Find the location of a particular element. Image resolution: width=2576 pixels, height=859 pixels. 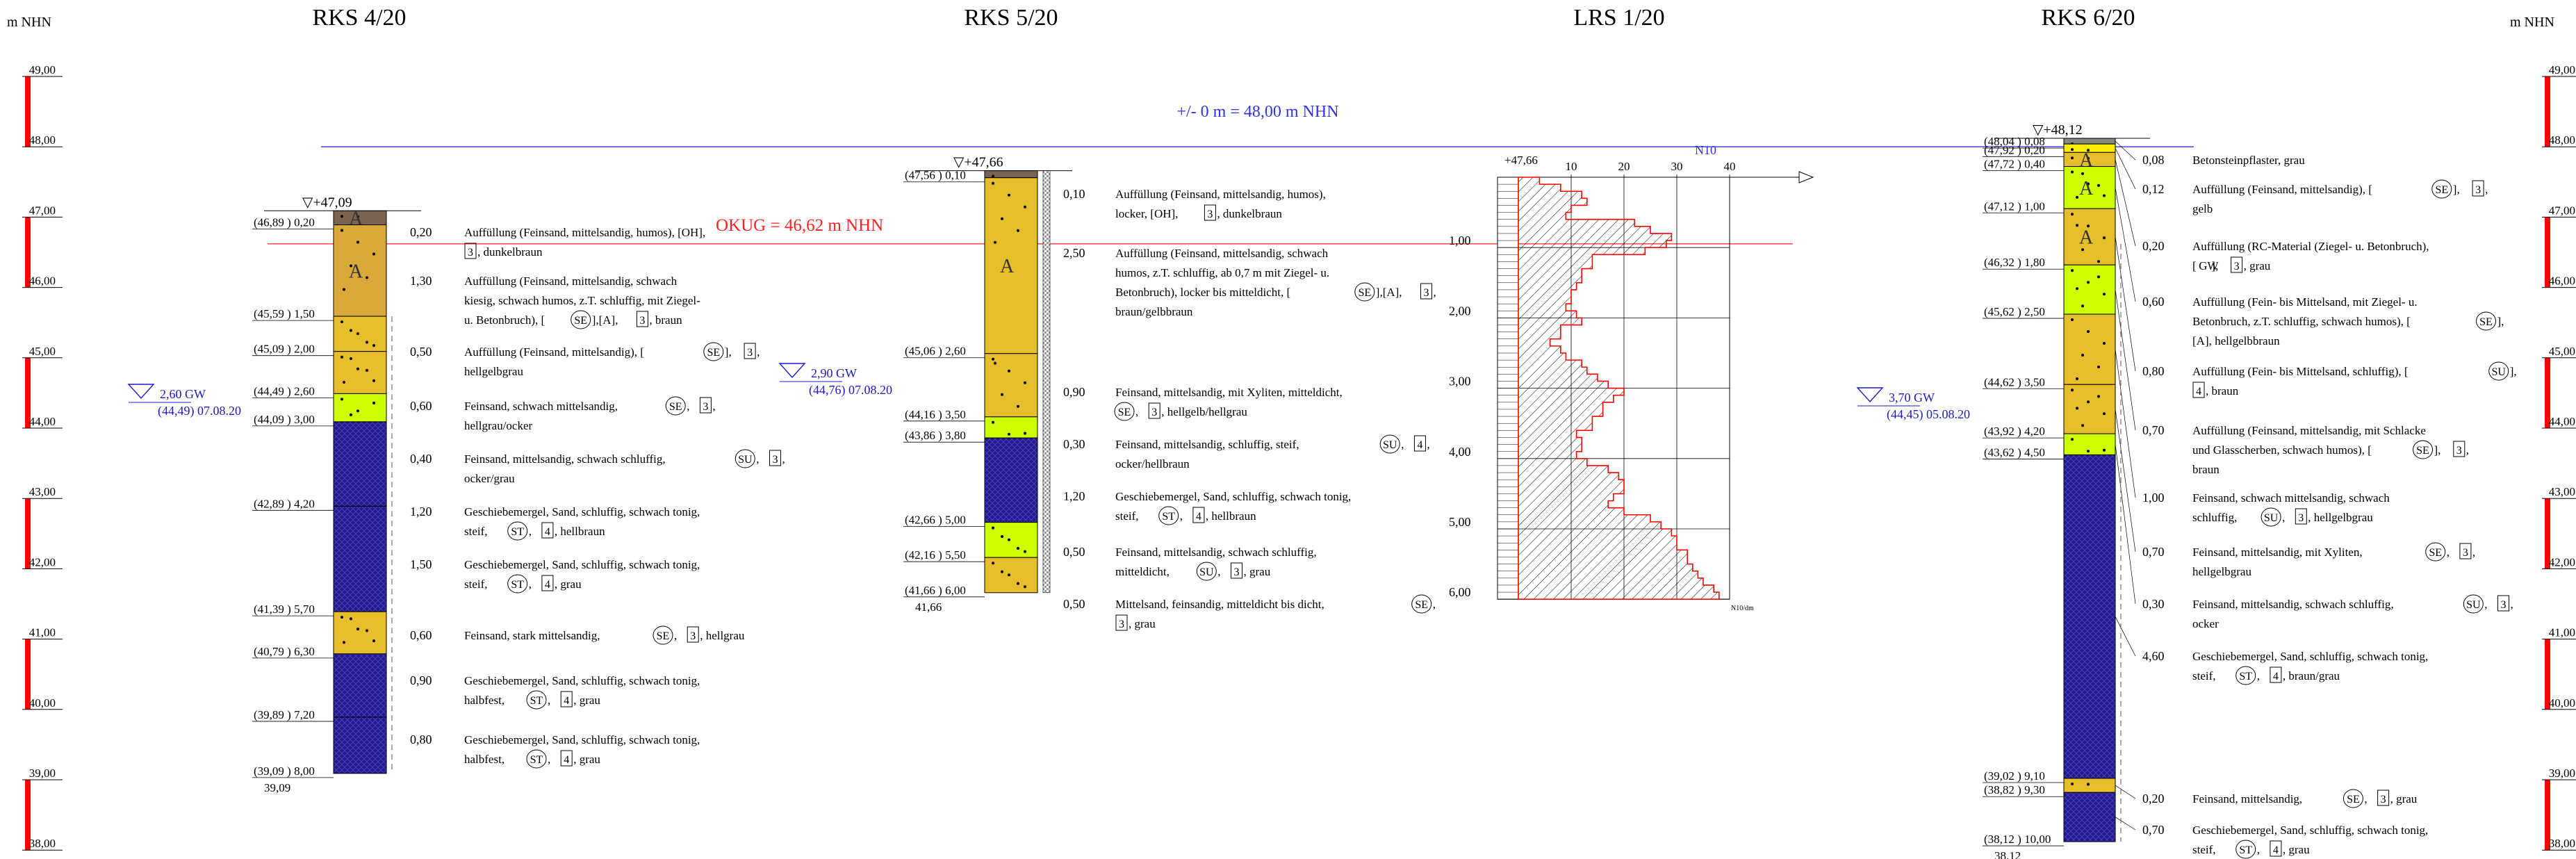

elevation-tick-label: 48,00 is located at coordinates (2562, 140).